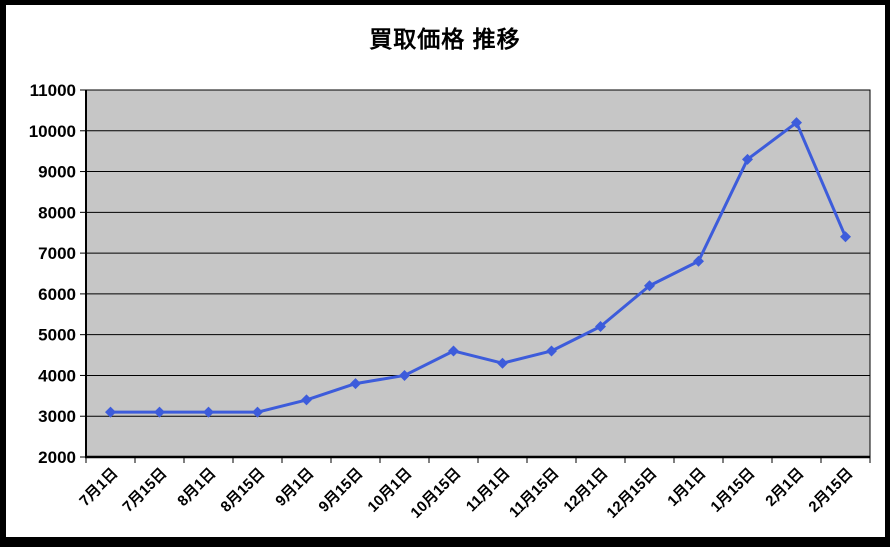 This screenshot has height=547, width=890. I want to click on y-tick-label: 8000, so click(57, 212).